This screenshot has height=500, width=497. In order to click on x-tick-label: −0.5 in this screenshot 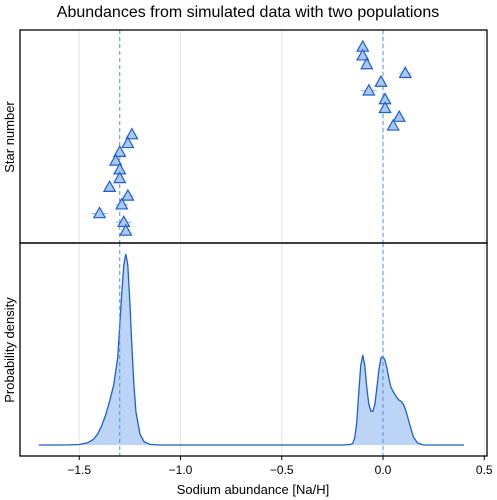, I will do `click(282, 470)`.